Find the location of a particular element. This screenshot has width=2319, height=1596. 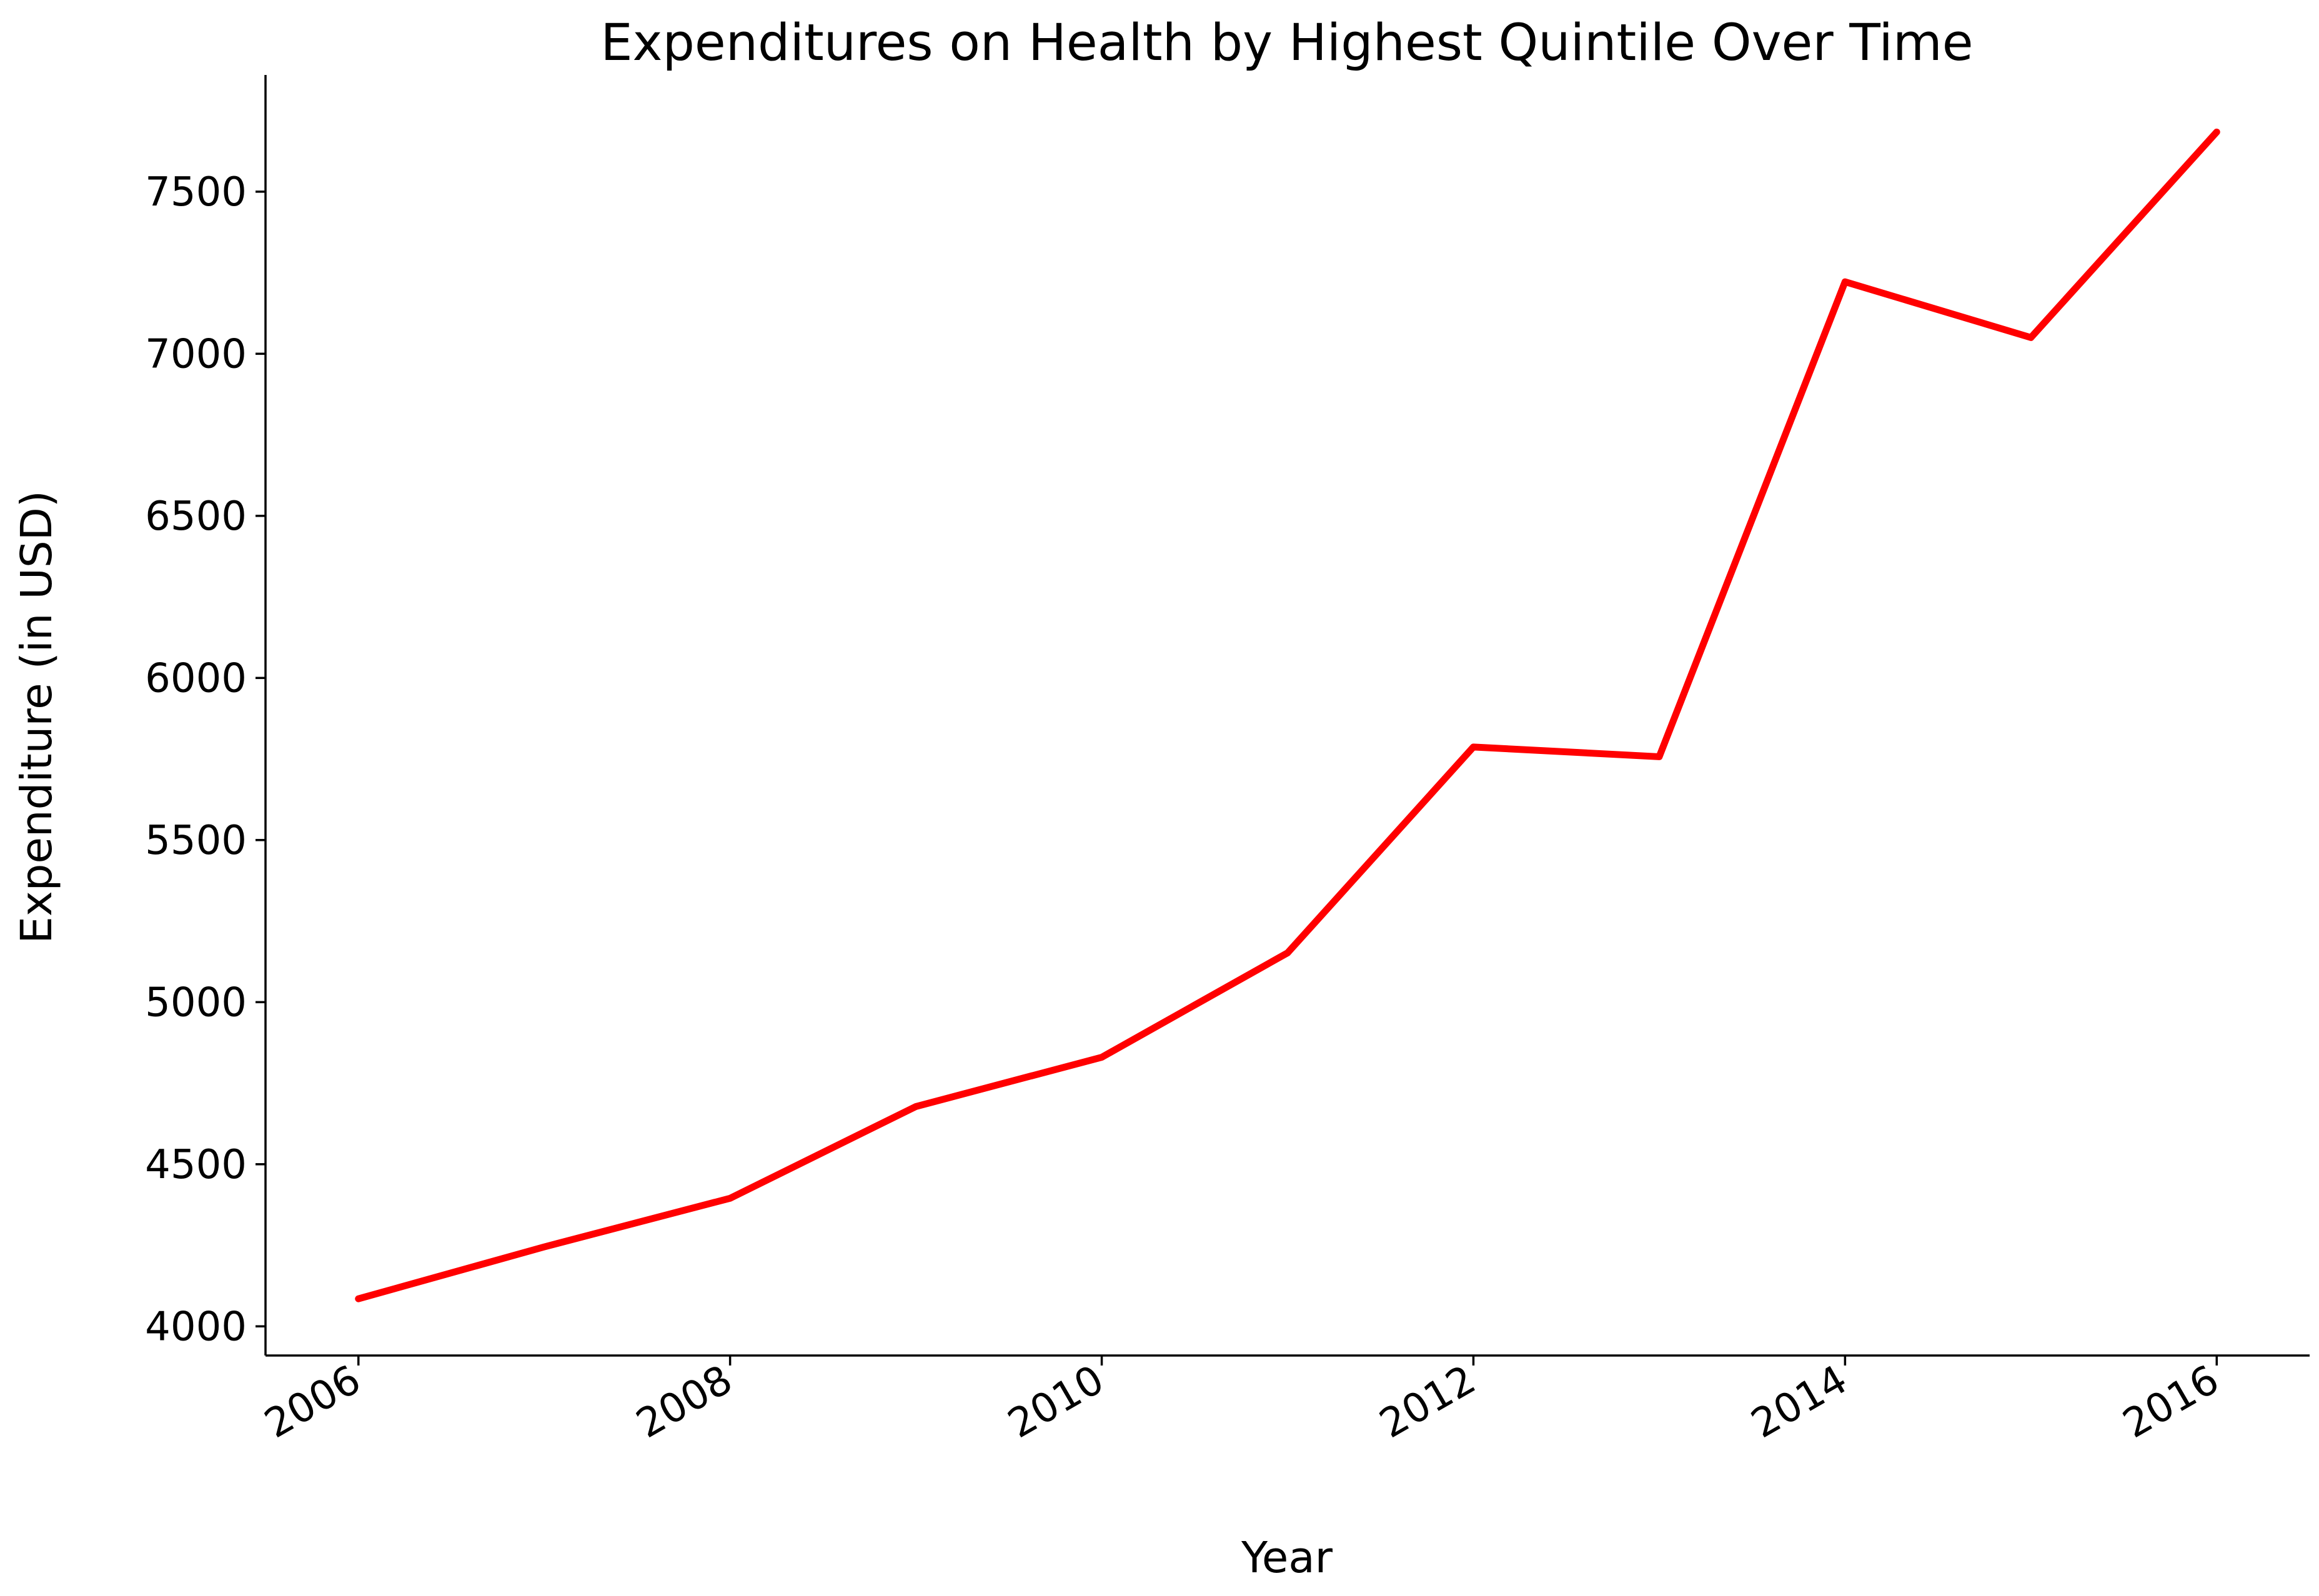

y-tick-label: 4000 is located at coordinates (196, 1327).